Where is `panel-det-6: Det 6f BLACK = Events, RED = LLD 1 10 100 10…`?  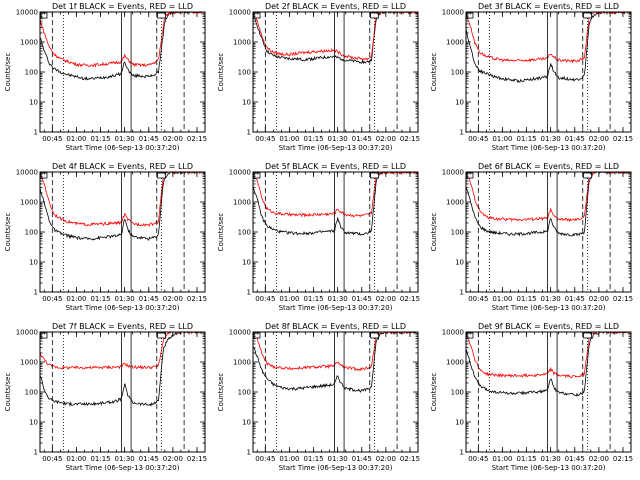 panel-det-6: Det 6f BLACK = Events, RED = LLD 1 10 100 10… is located at coordinates (531, 237).